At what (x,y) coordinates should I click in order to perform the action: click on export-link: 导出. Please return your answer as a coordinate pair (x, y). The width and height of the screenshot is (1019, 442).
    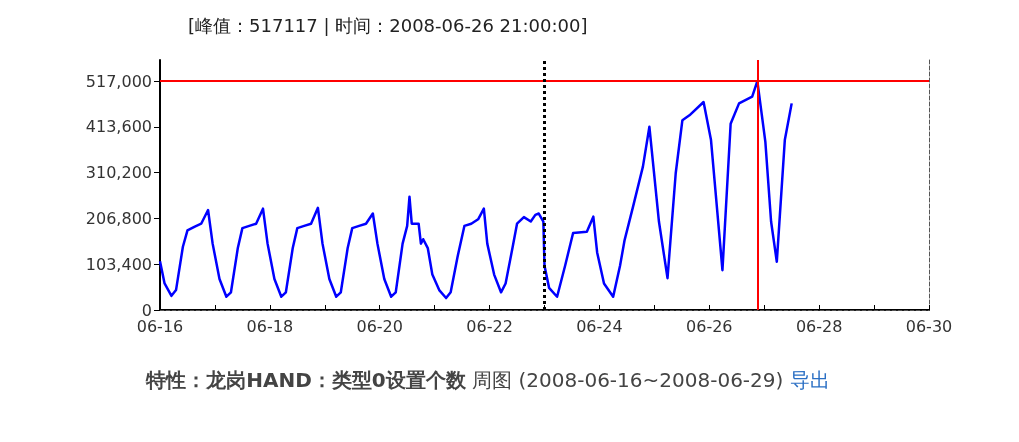
    Looking at the image, I should click on (809, 380).